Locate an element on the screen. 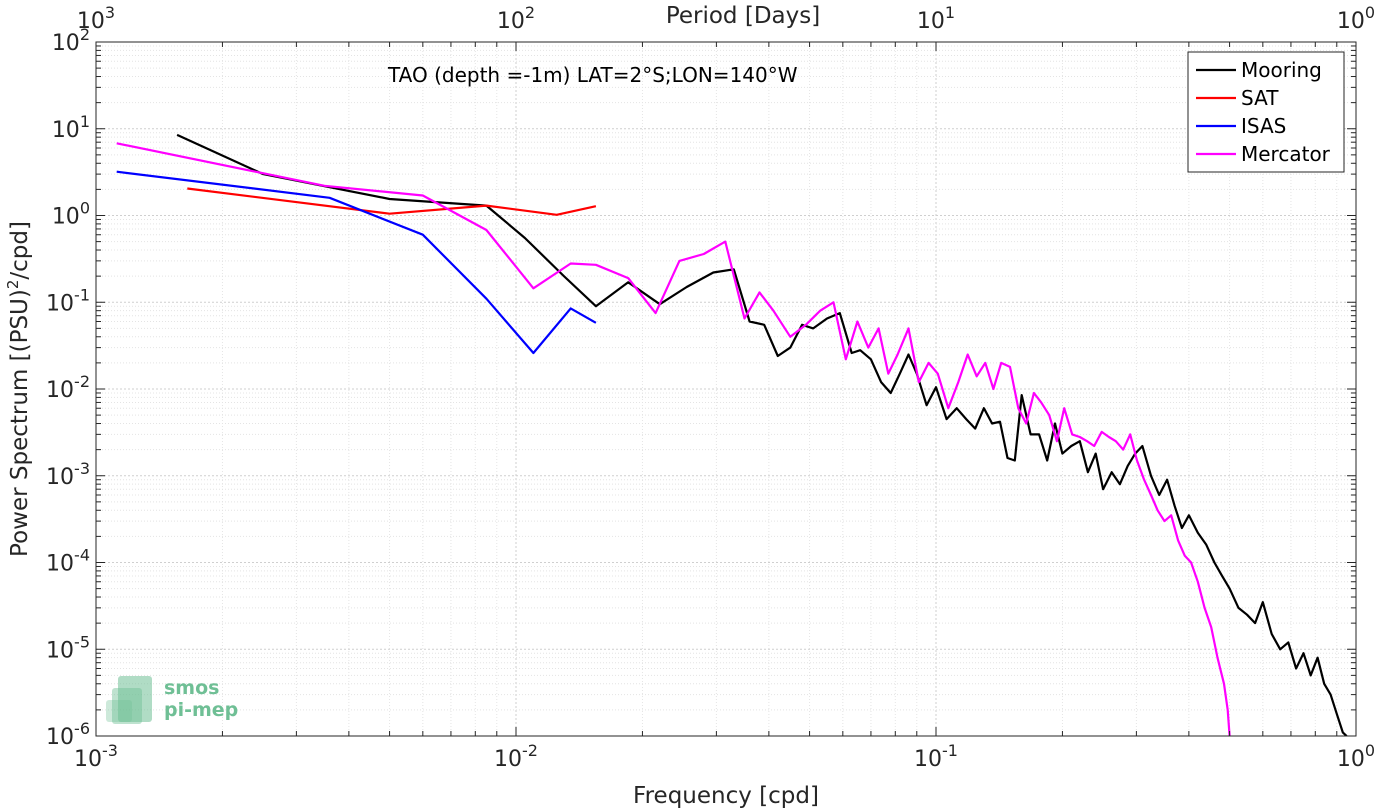 The width and height of the screenshot is (1377, 809). annotation-text: TAO (depth =-1m) LAT=2°S;LON=140°W is located at coordinates (592, 75).